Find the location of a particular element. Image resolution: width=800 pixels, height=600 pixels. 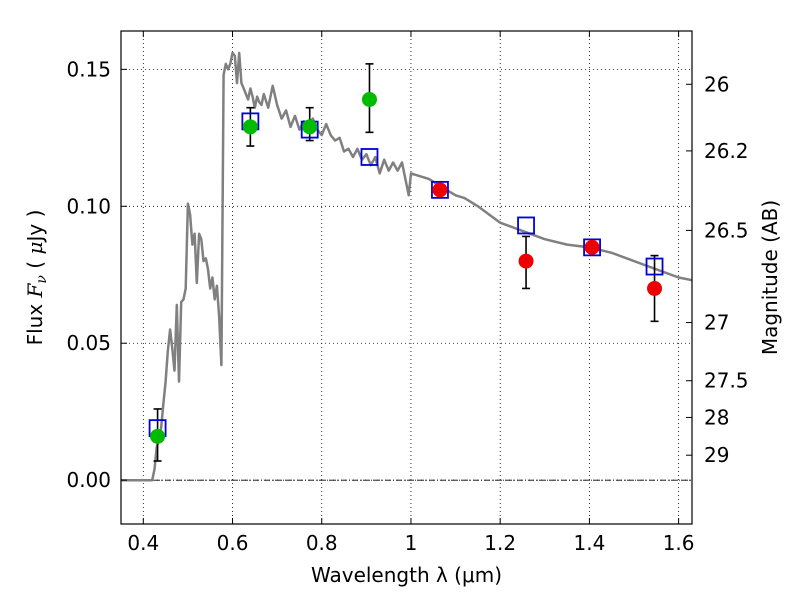

x-tick-label: 1 is located at coordinates (411, 543).